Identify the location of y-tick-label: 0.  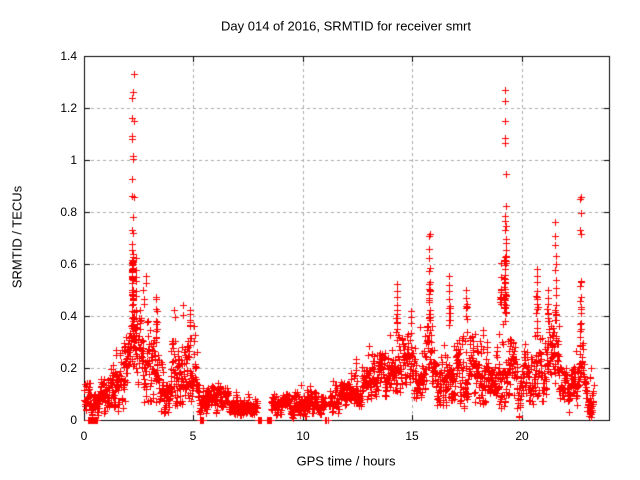
(73, 420).